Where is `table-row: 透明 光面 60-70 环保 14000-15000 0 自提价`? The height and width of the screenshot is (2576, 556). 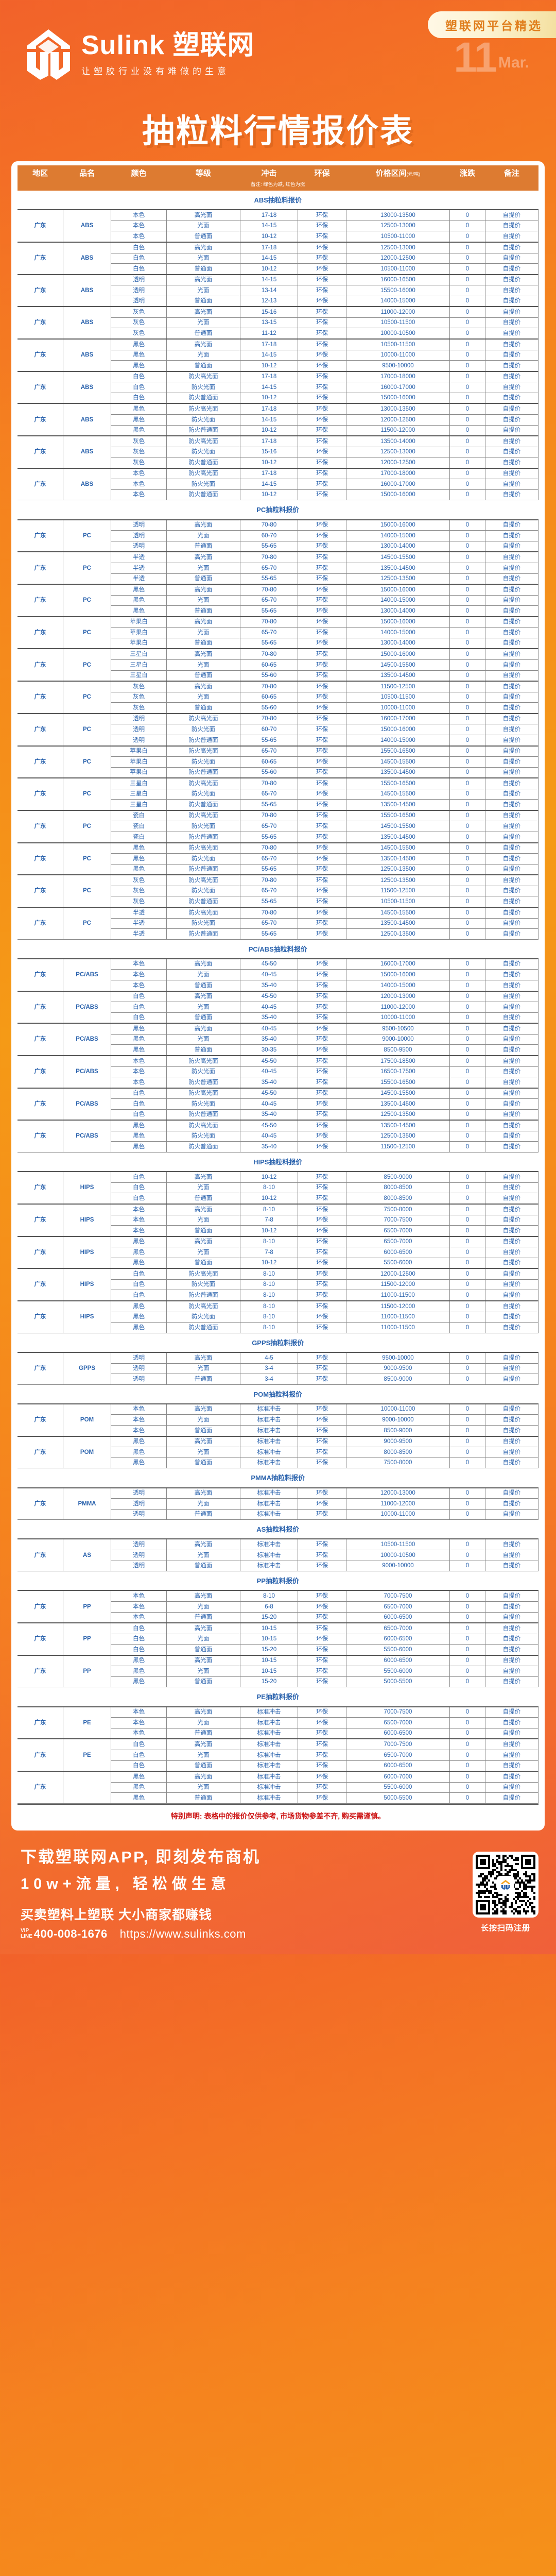 table-row: 透明 光面 60-70 环保 14000-15000 0 自提价 is located at coordinates (278, 535).